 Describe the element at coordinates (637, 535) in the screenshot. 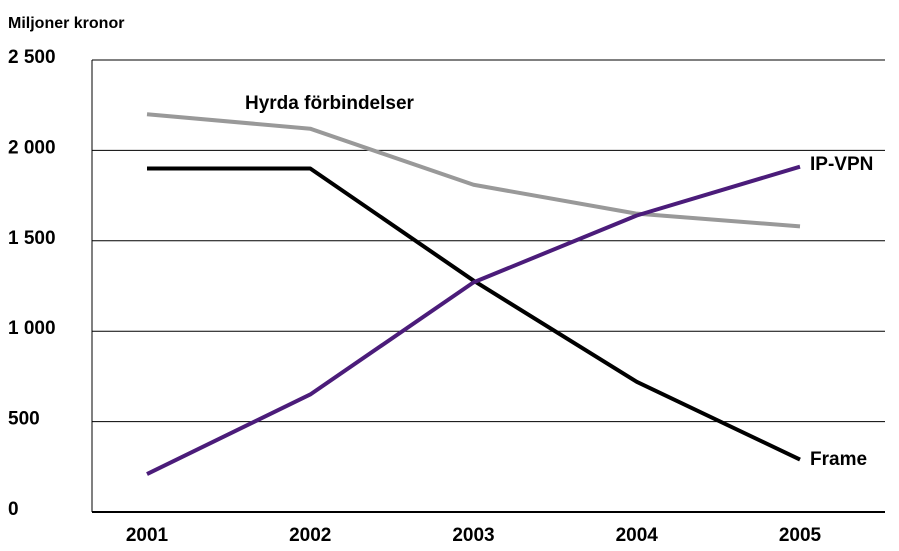

I see `x-tick-label: 2004` at that location.